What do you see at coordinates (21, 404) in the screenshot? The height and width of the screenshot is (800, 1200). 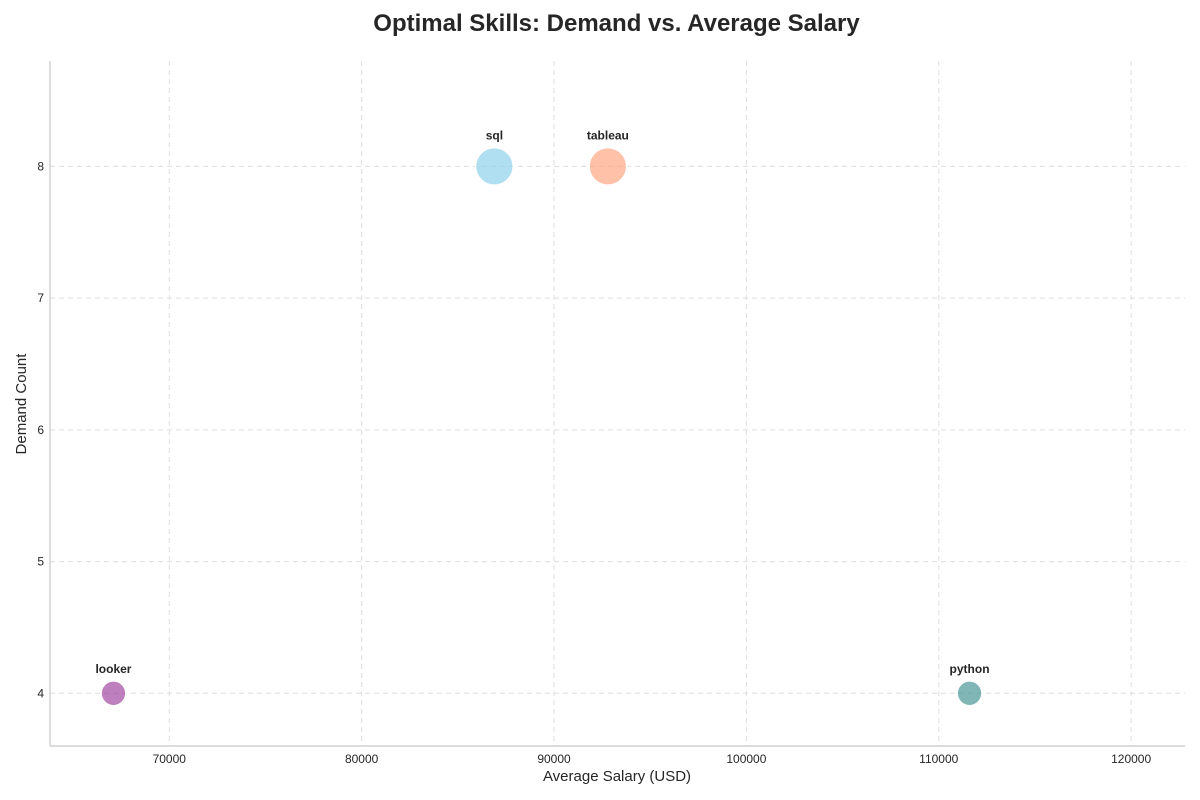 I see `y-axis-label: Demand Count` at bounding box center [21, 404].